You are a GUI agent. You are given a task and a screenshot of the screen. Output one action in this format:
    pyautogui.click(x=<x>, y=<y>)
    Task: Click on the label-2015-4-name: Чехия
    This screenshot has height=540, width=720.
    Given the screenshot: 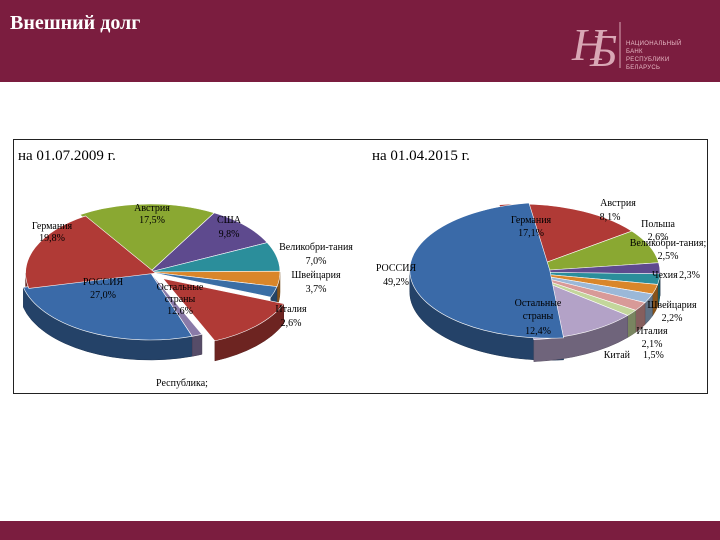 What is the action you would take?
    pyautogui.click(x=665, y=275)
    